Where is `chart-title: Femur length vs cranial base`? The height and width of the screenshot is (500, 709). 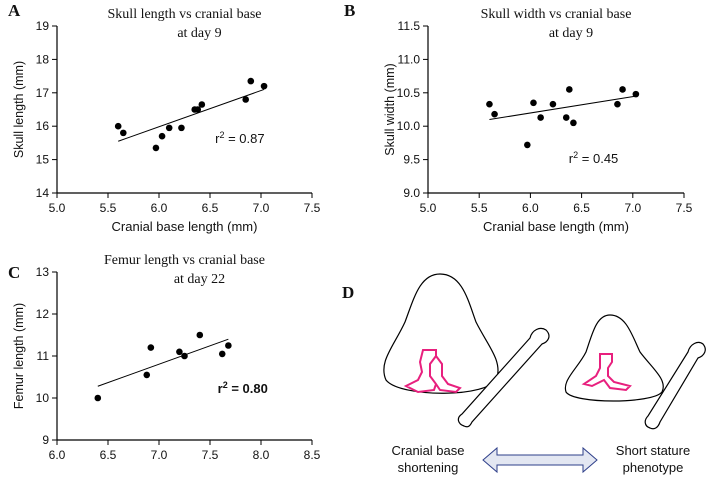 chart-title: Femur length vs cranial base is located at coordinates (184, 260).